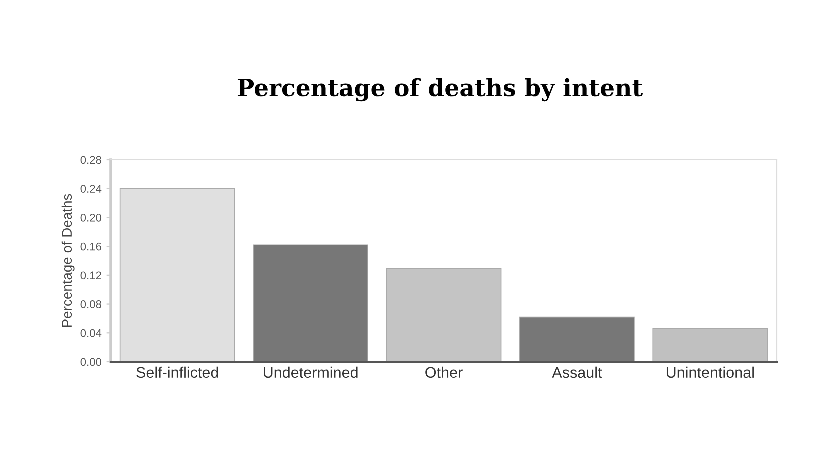  Describe the element at coordinates (91, 333) in the screenshot. I see `y-tick-label: 0.04` at that location.